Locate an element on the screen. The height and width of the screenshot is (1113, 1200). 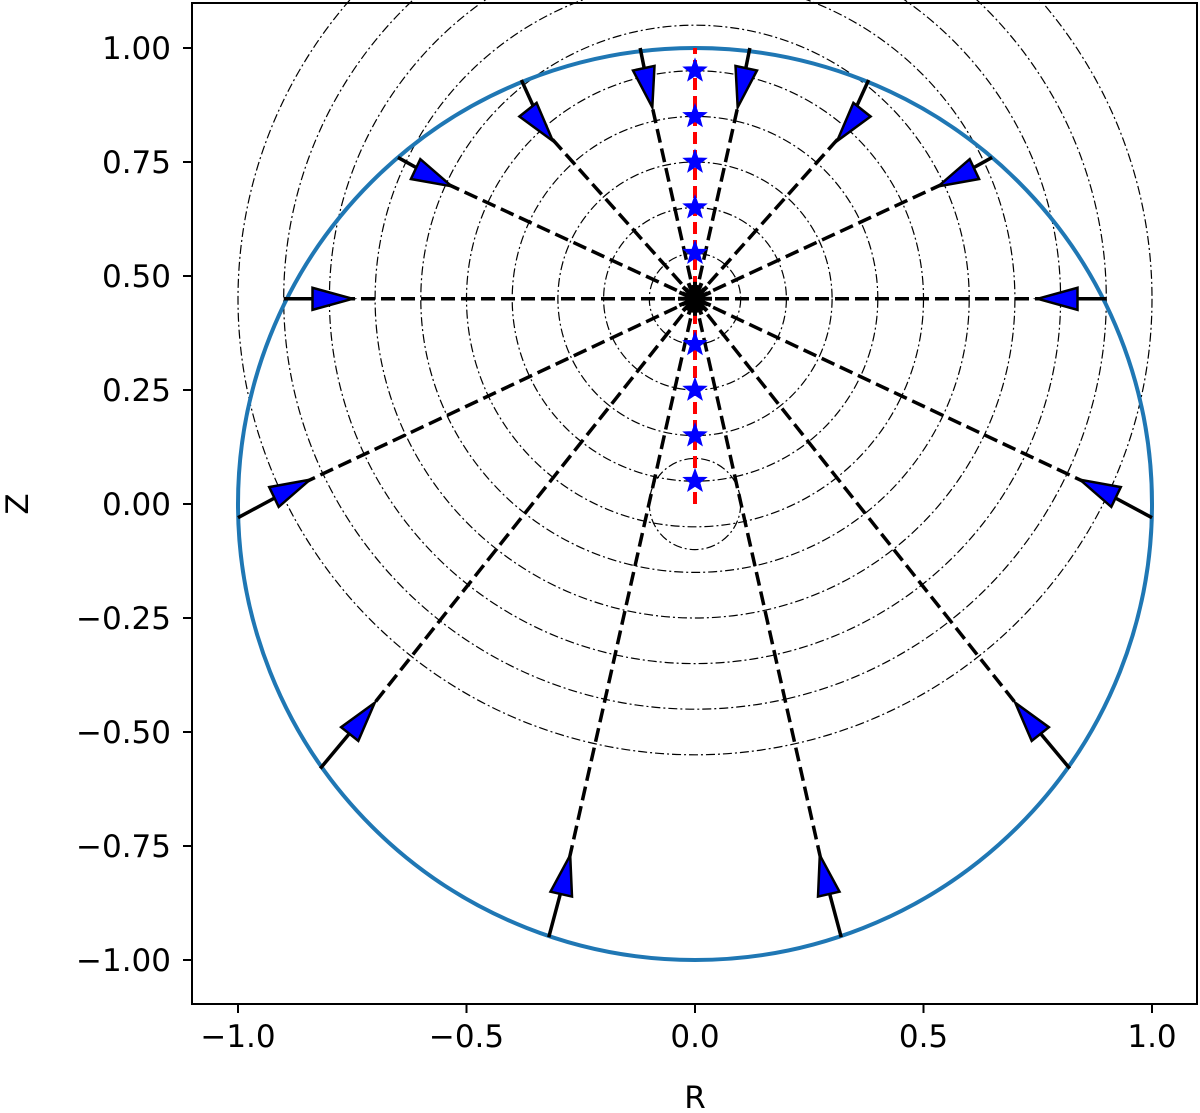
focus-point-core is located at coordinates (695, 298).